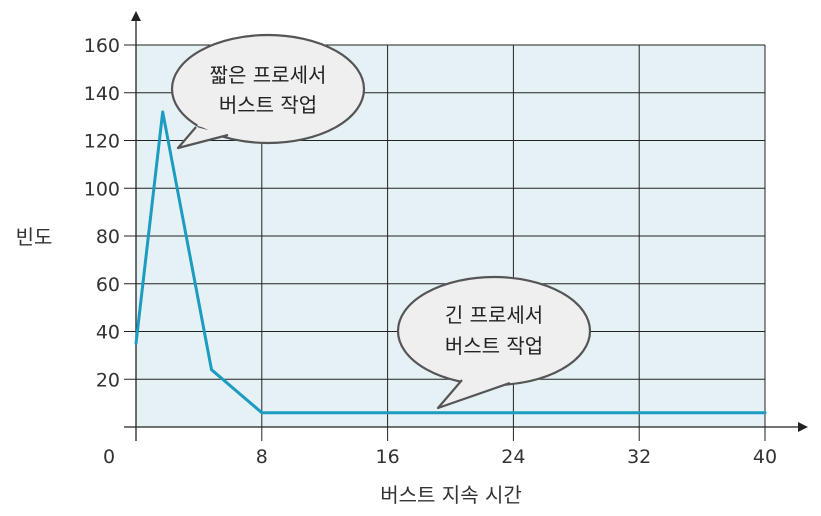 This screenshot has width=821, height=516. What do you see at coordinates (262, 457) in the screenshot?
I see `x-tick-label: 8` at bounding box center [262, 457].